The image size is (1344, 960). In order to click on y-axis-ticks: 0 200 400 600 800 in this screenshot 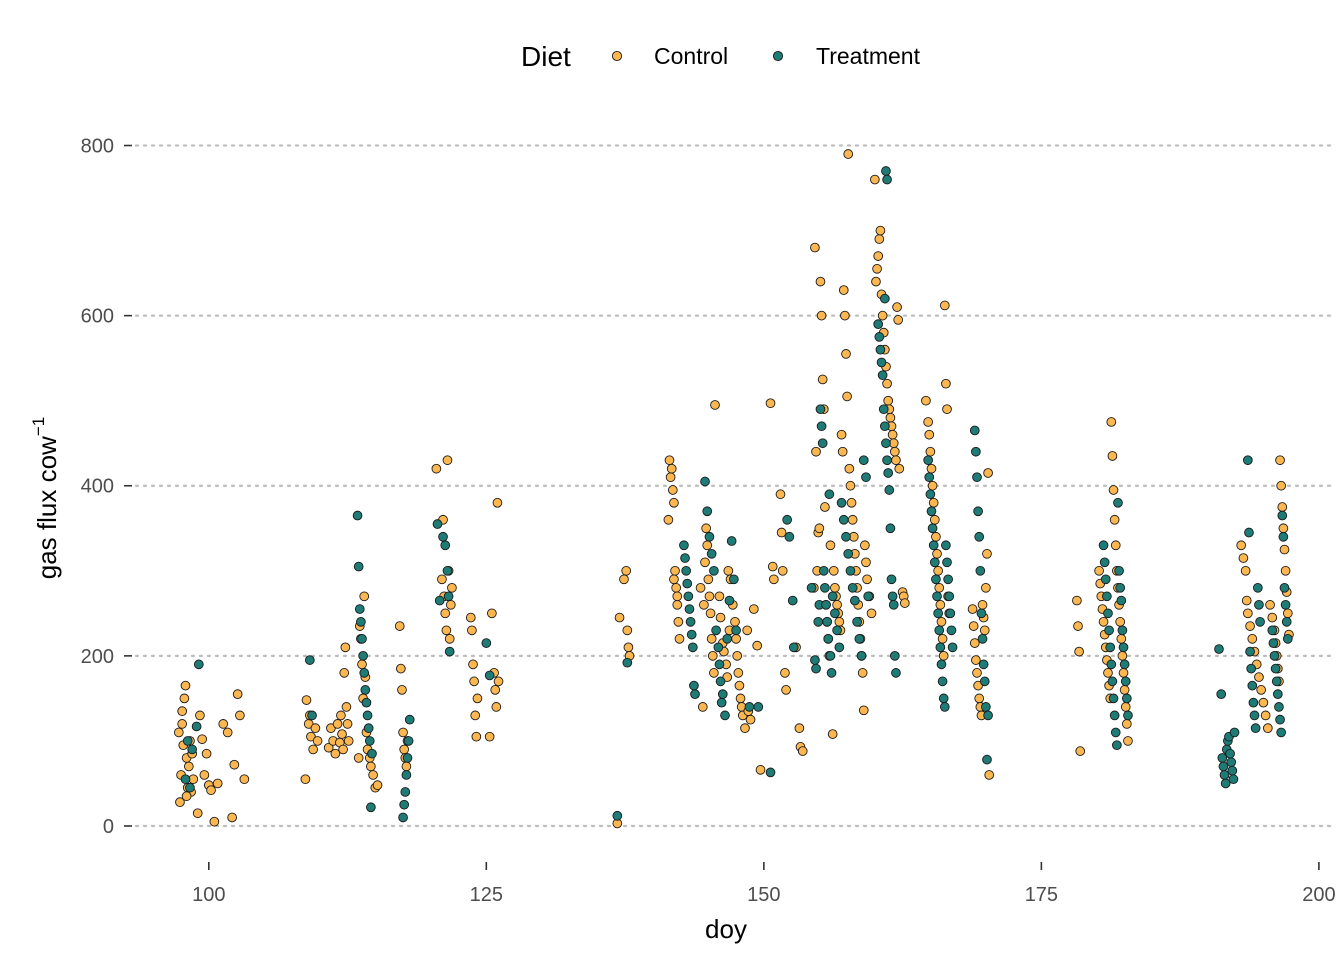, I will do `click(106, 487)`.